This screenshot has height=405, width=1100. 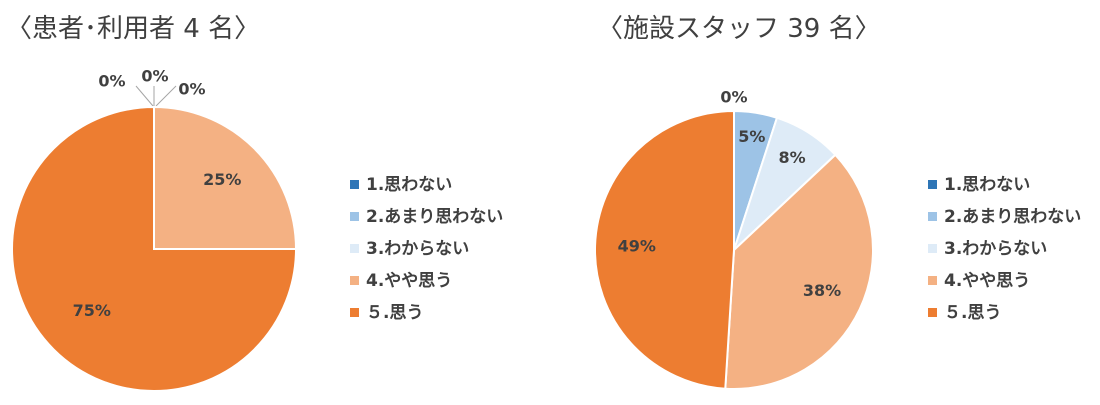 What do you see at coordinates (972, 313) in the screenshot?
I see `pie2-legend-label-5: ５.思う` at bounding box center [972, 313].